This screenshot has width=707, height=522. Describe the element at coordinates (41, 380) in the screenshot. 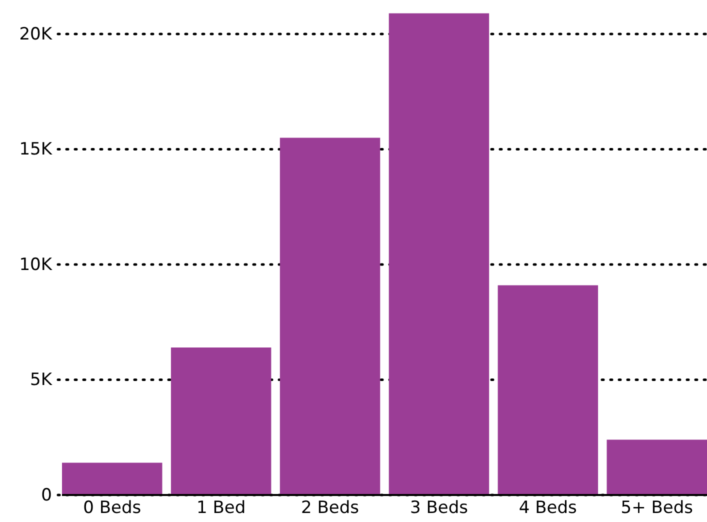

I see `y-tick-label: 5K` at that location.